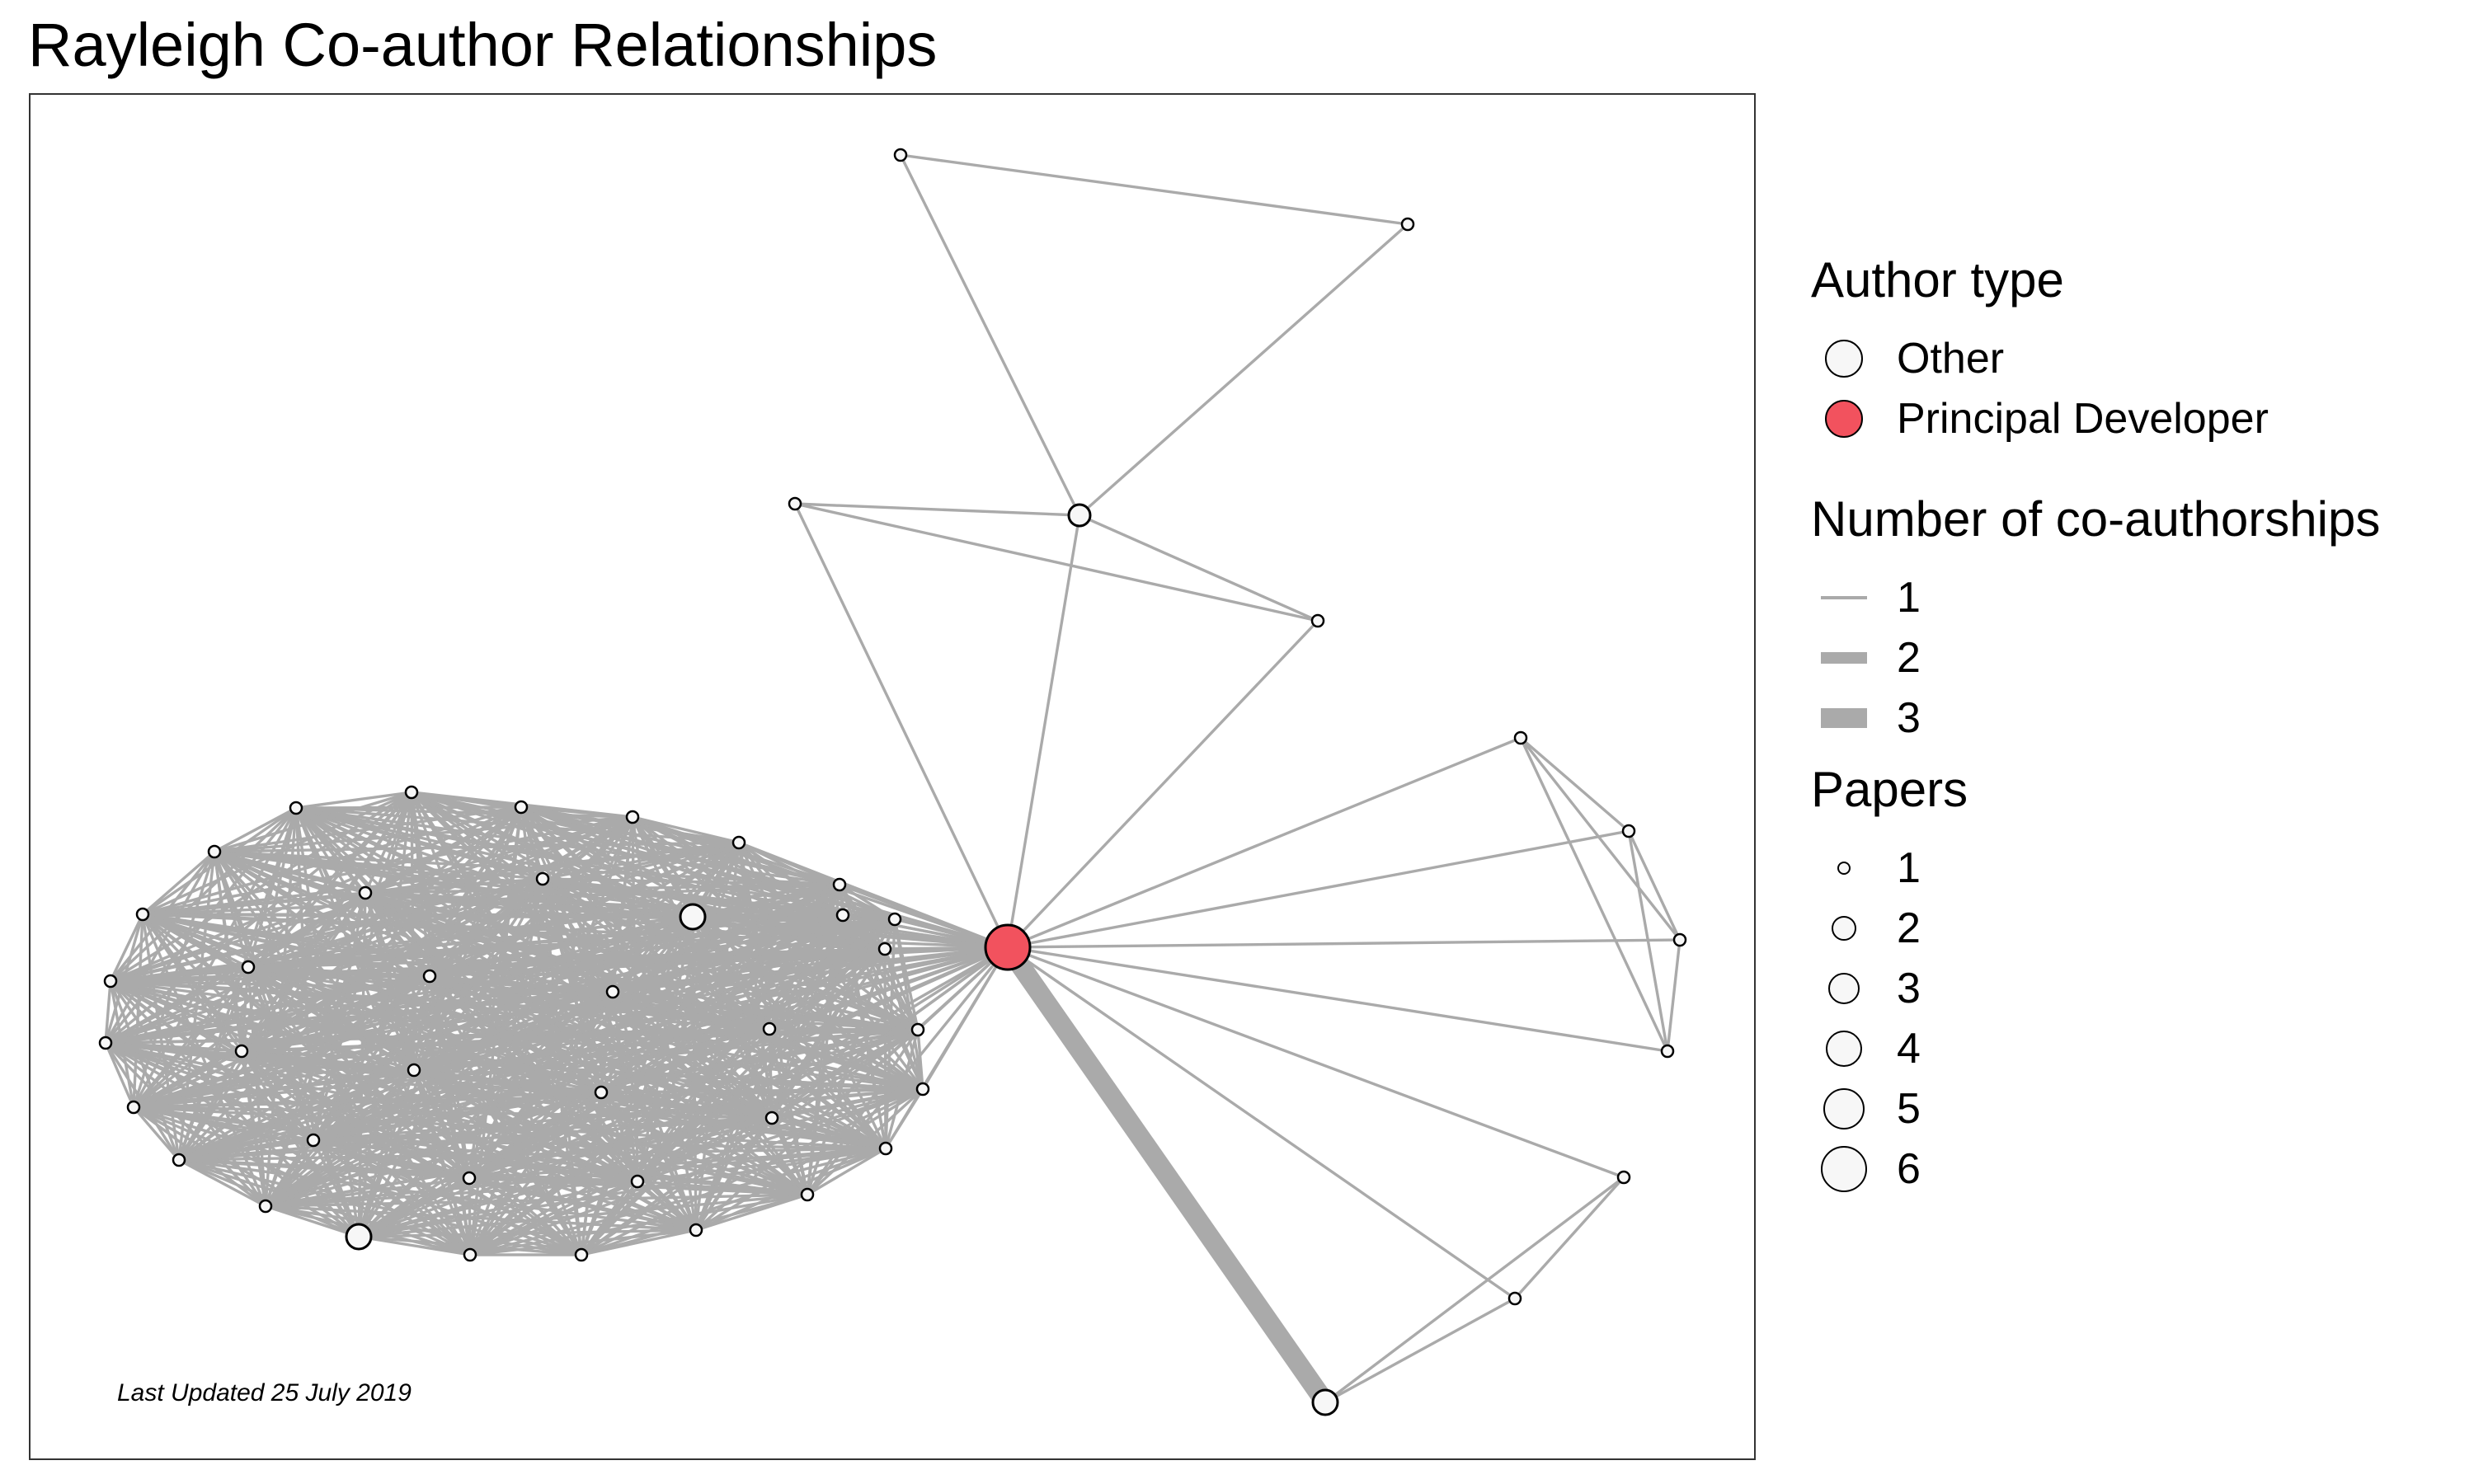  What do you see at coordinates (1844, 1108) in the screenshot?
I see `paper-size-5-swatch` at bounding box center [1844, 1108].